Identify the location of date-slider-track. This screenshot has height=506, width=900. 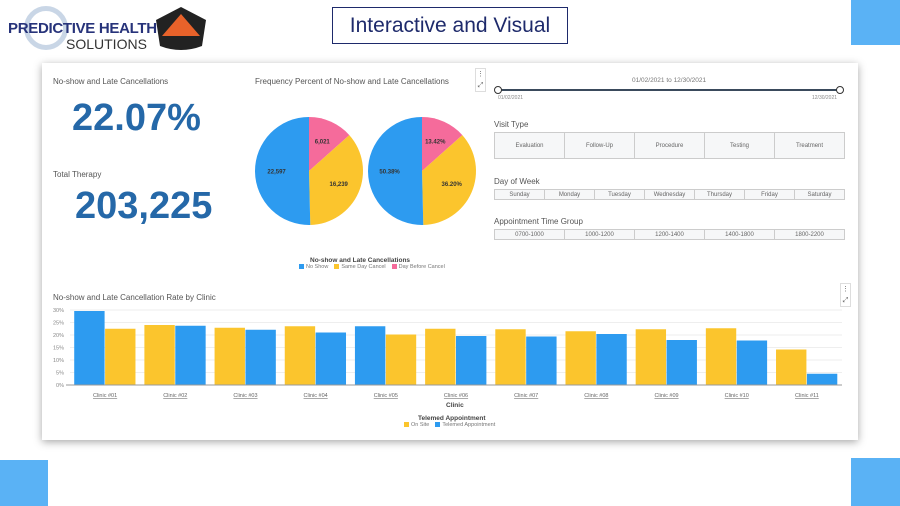
(669, 90).